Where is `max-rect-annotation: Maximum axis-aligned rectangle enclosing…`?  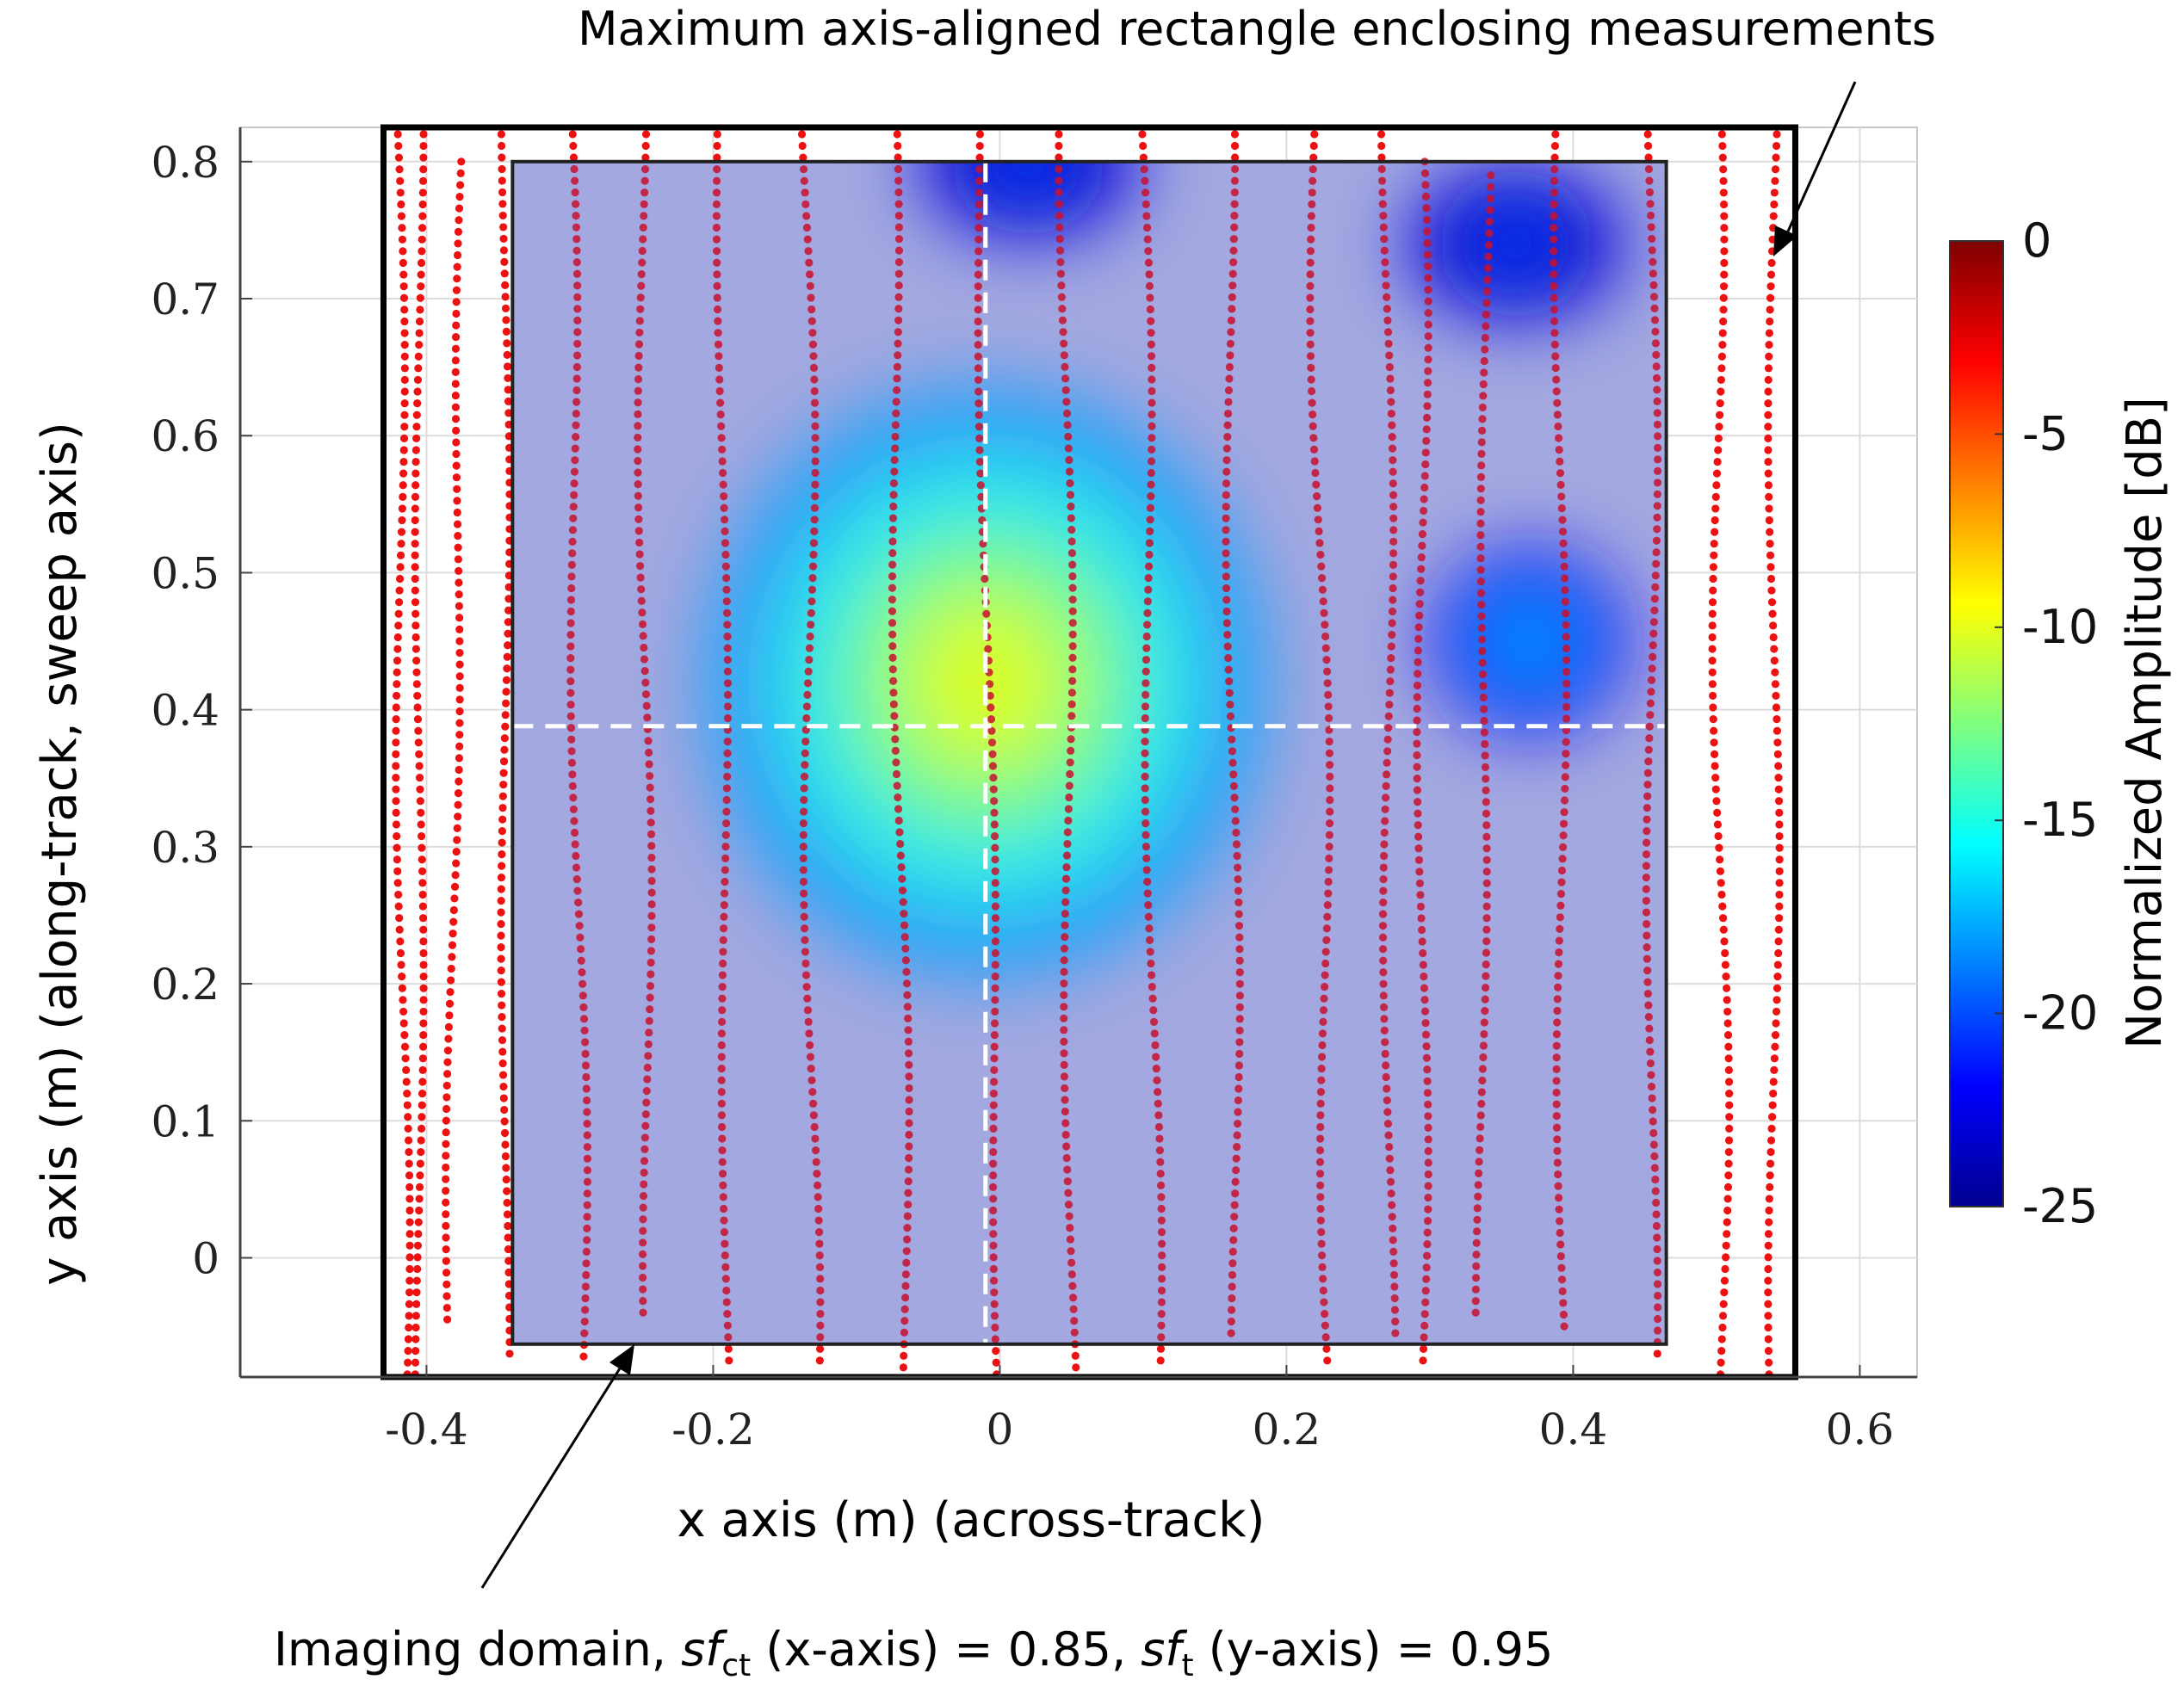 max-rect-annotation: Maximum axis-aligned rectangle enclosing… is located at coordinates (1257, 29).